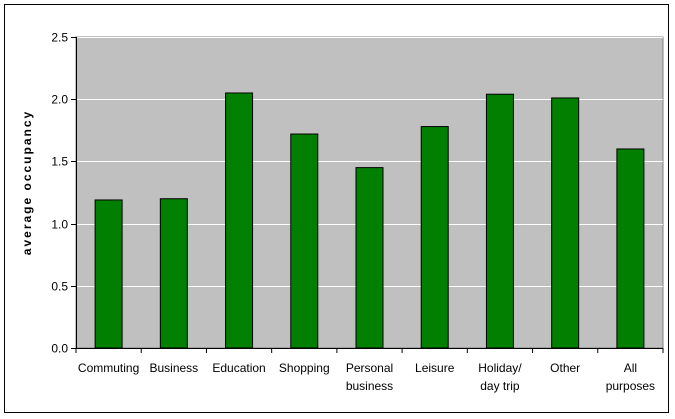 The image size is (675, 419). I want to click on x-tick-label: Shopping, so click(304, 368).